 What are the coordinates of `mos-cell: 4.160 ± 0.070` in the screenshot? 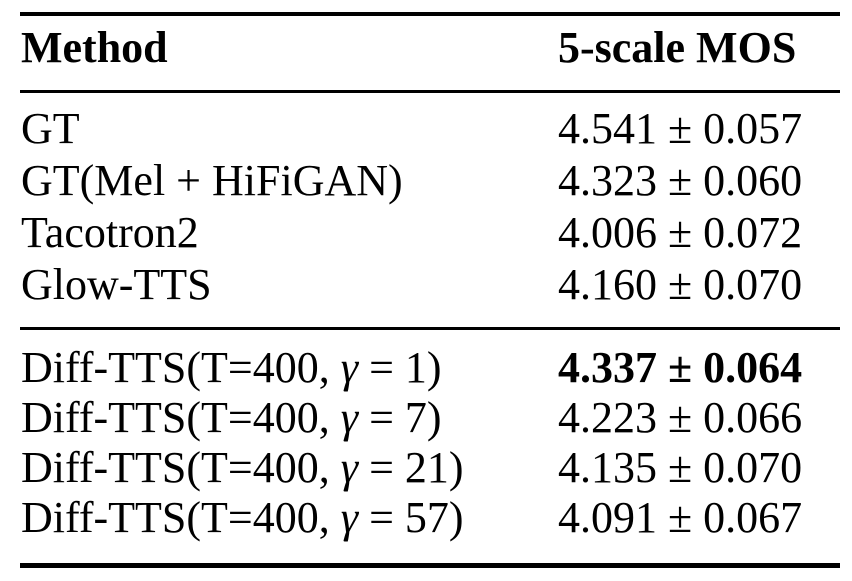 It's located at (680, 284).